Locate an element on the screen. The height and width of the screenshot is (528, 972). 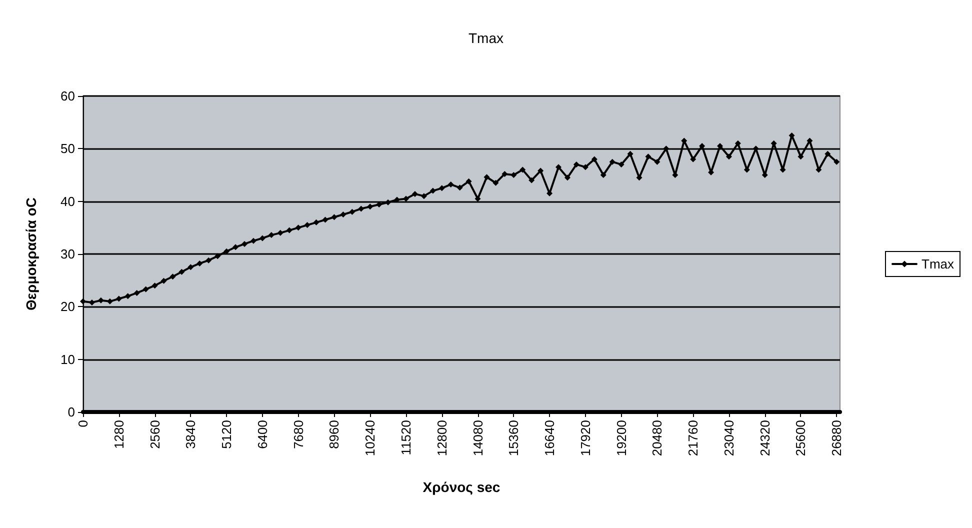
y-tick-label: 30 is located at coordinates (67, 254).